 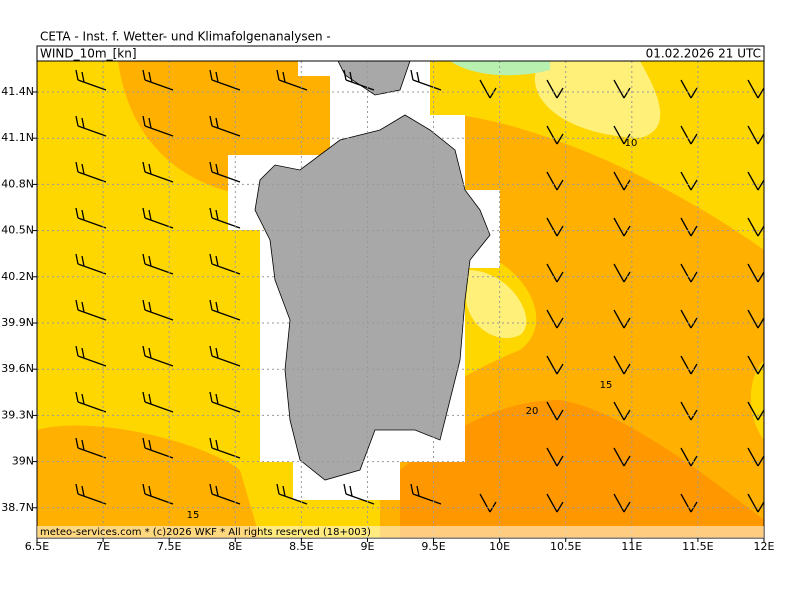 What do you see at coordinates (23, 461) in the screenshot?
I see `lat-label: 39N` at bounding box center [23, 461].